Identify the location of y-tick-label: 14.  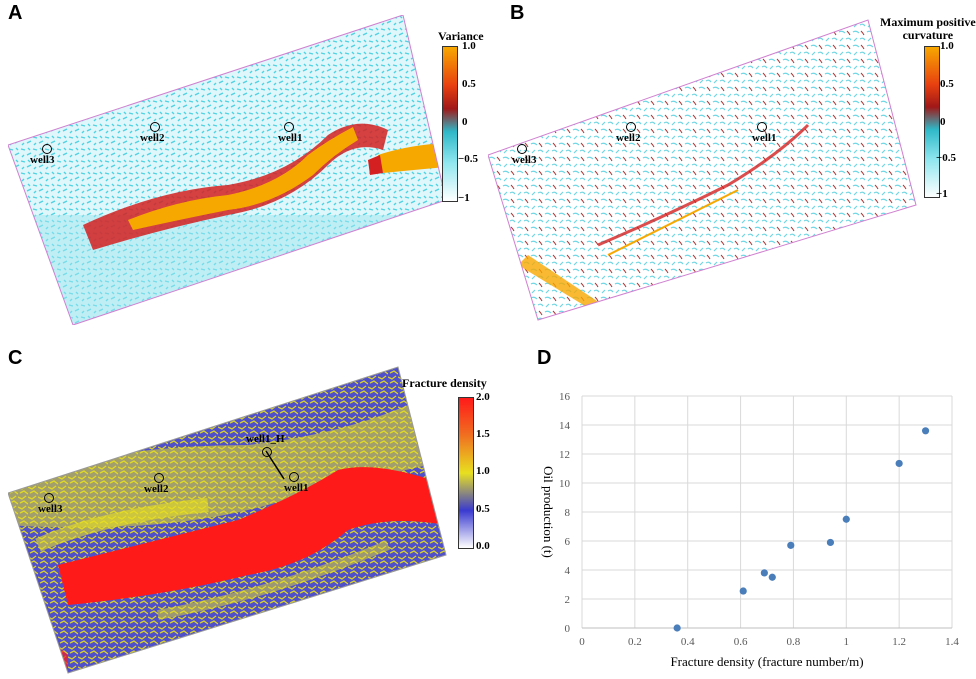
(565, 426).